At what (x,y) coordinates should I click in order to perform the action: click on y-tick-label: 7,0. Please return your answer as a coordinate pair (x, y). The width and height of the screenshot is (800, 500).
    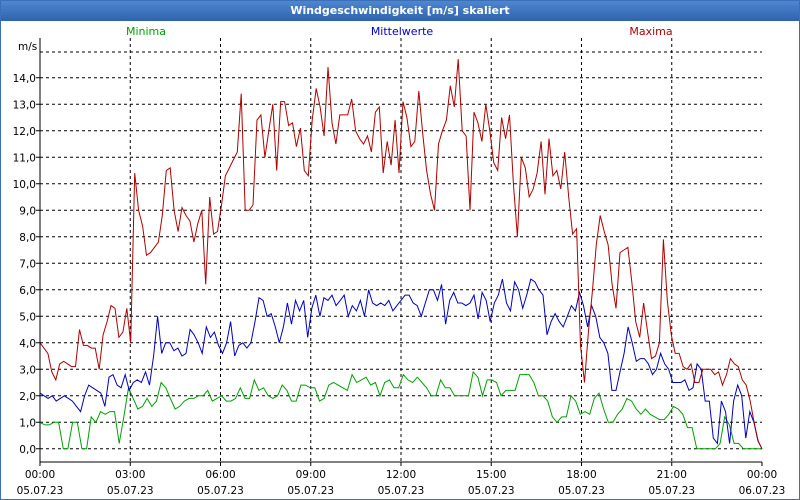
    Looking at the image, I should click on (27, 264).